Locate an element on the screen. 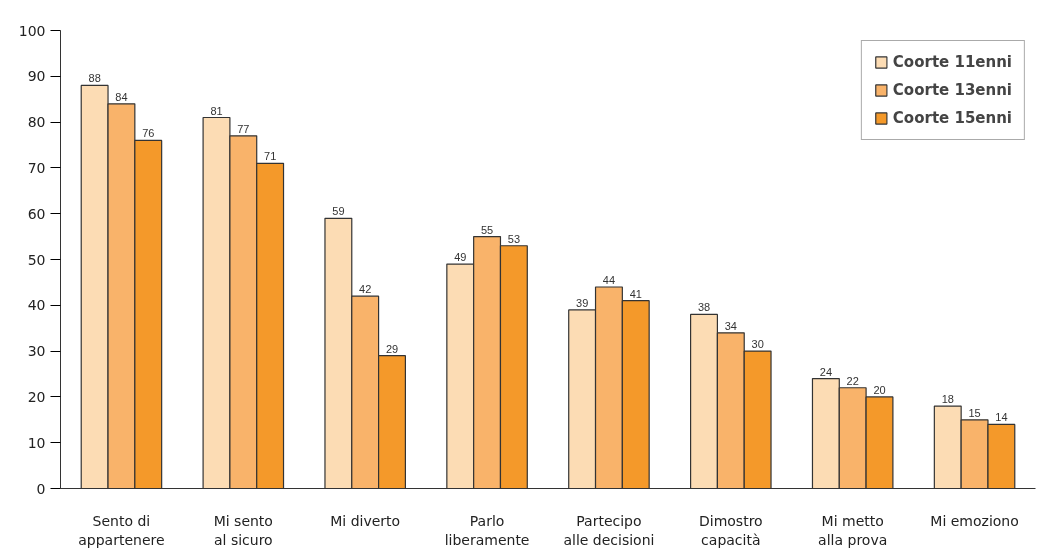 The image size is (1058, 557). y-tick-label: 40 is located at coordinates (36, 305).